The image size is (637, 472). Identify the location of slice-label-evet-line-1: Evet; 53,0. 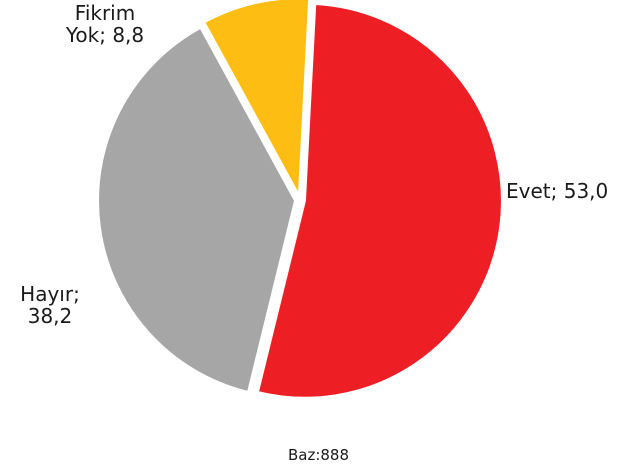
(557, 191).